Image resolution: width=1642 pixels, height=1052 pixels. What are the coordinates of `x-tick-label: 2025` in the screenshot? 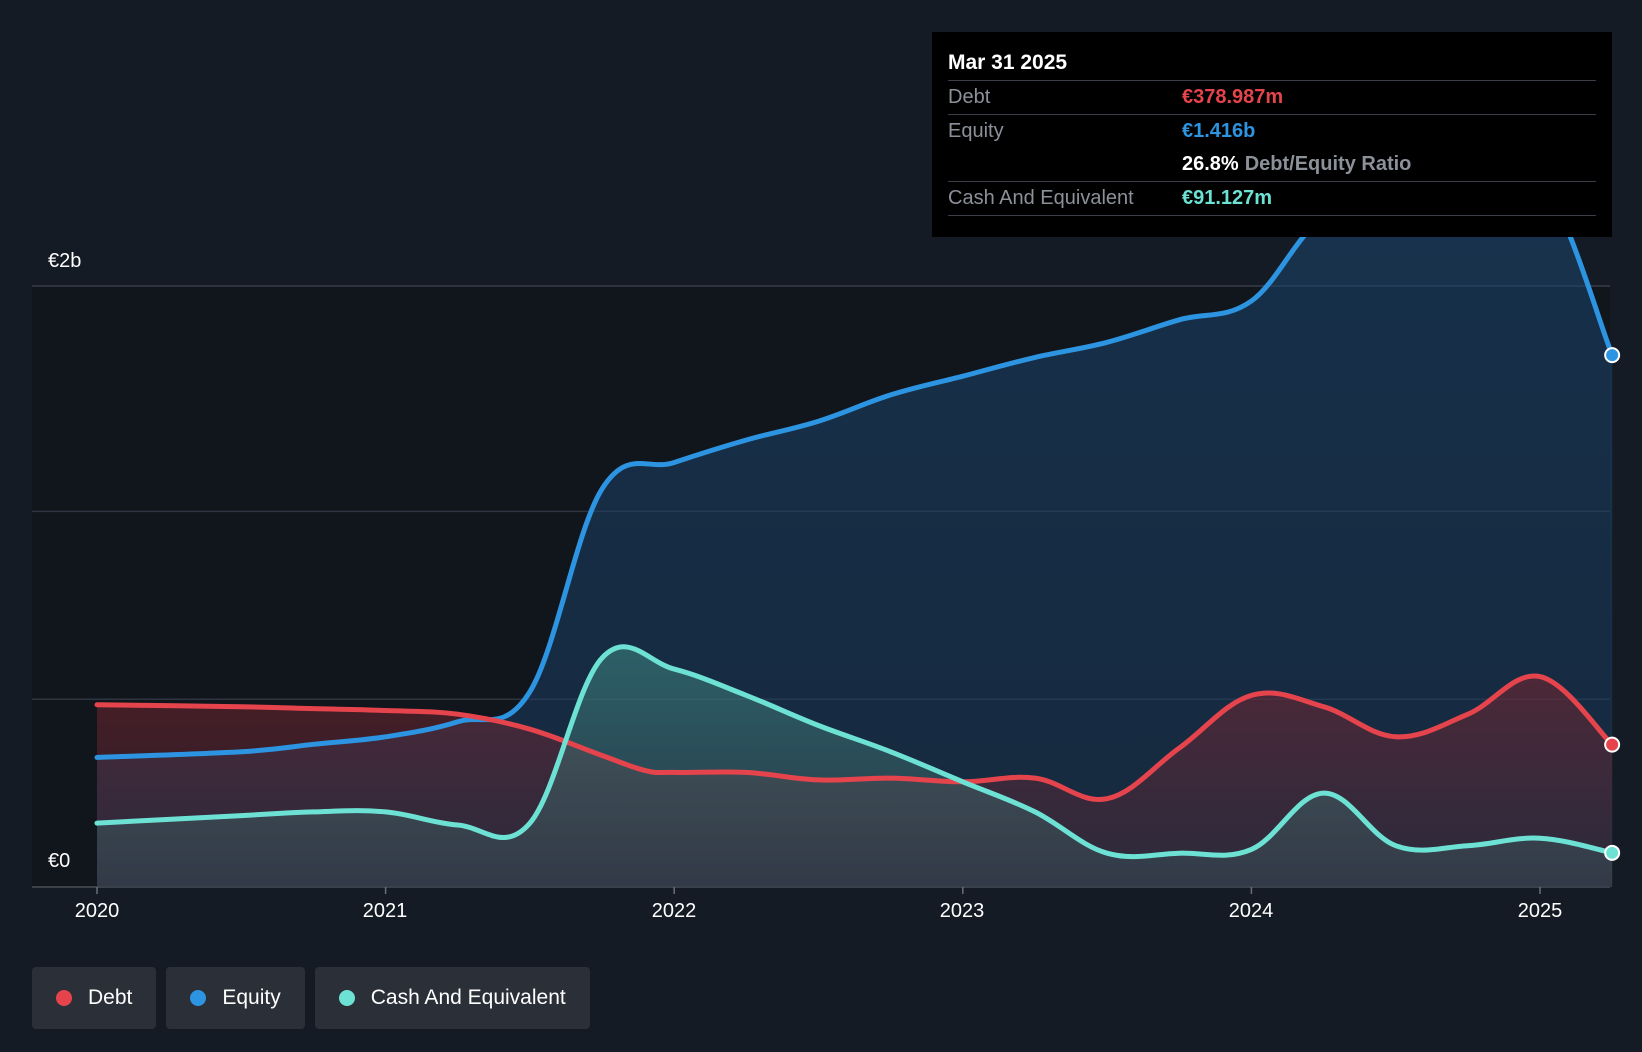 It's located at (1540, 911).